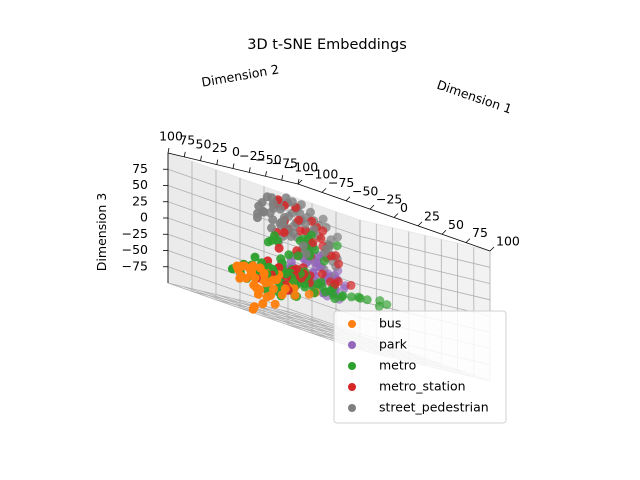 The width and height of the screenshot is (640, 480). Describe the element at coordinates (264, 316) in the screenshot. I see `y-gridline-floor` at that location.